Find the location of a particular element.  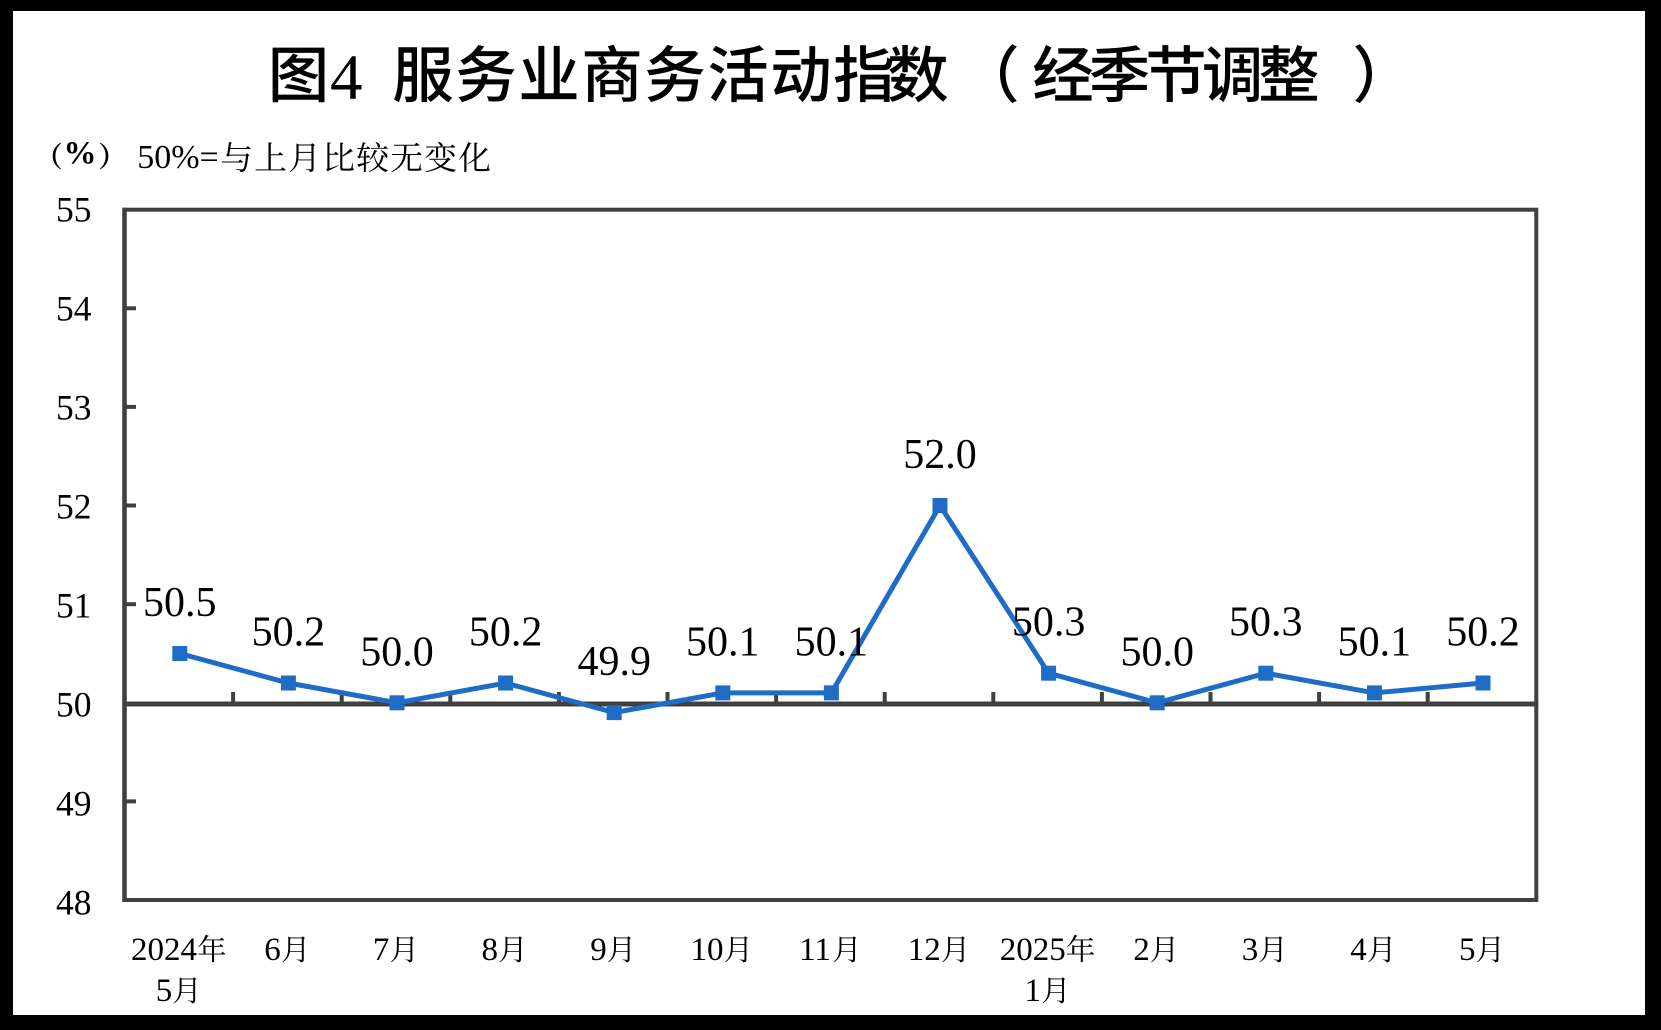

svg-text: 49 is located at coordinates (74, 804).